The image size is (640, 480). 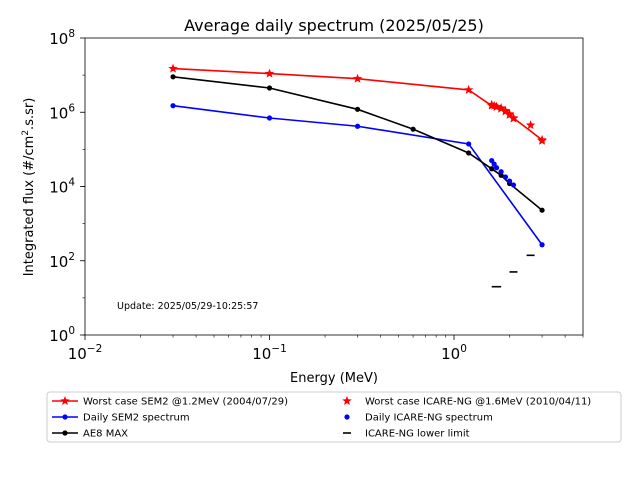 What do you see at coordinates (454, 353) in the screenshot?
I see `x-tick-label: 10⁰` at bounding box center [454, 353].